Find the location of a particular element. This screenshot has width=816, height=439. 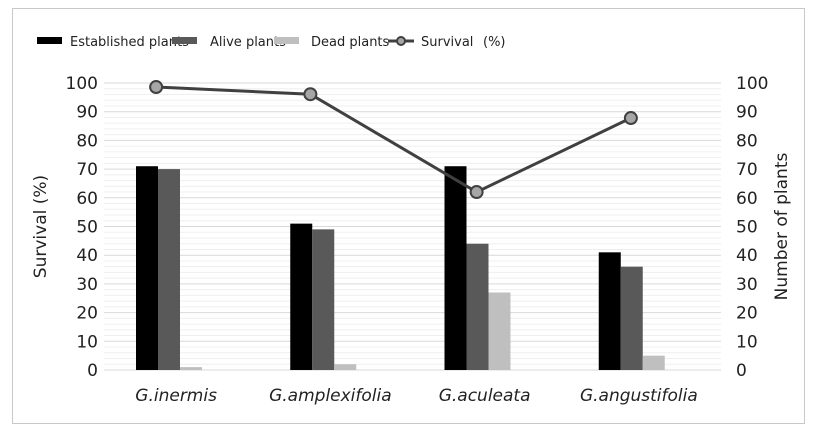

right-tick-label: 80 is located at coordinates (747, 141).